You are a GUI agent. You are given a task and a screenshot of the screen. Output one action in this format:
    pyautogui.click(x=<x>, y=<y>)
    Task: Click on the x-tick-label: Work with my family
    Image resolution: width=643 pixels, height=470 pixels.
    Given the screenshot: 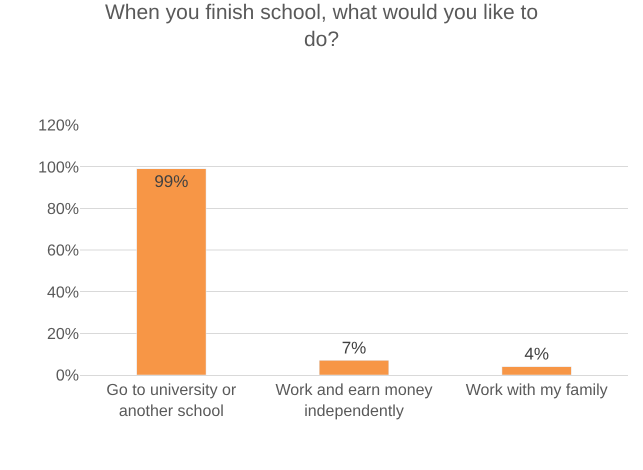 What is the action you would take?
    pyautogui.click(x=537, y=391)
    